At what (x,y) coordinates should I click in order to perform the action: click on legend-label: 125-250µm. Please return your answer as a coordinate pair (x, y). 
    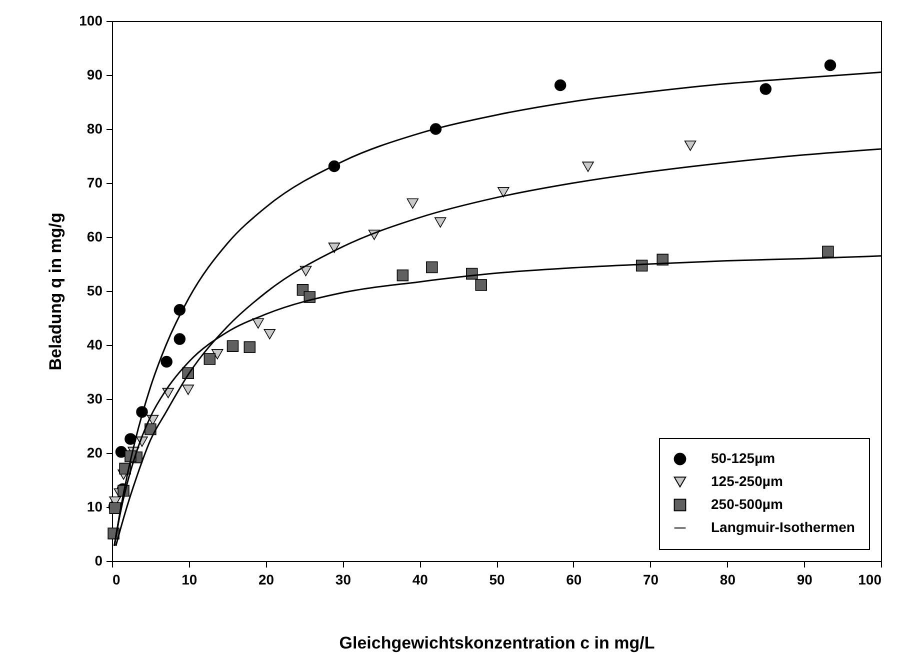
    Looking at the image, I should click on (747, 481).